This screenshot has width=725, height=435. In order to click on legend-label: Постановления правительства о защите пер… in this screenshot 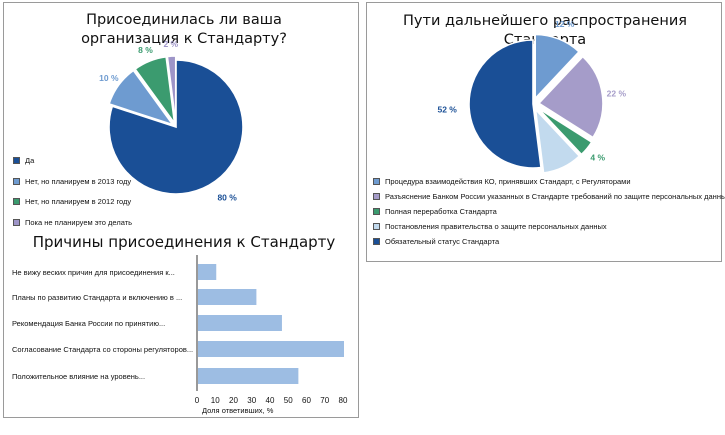, I will do `click(496, 226)`.